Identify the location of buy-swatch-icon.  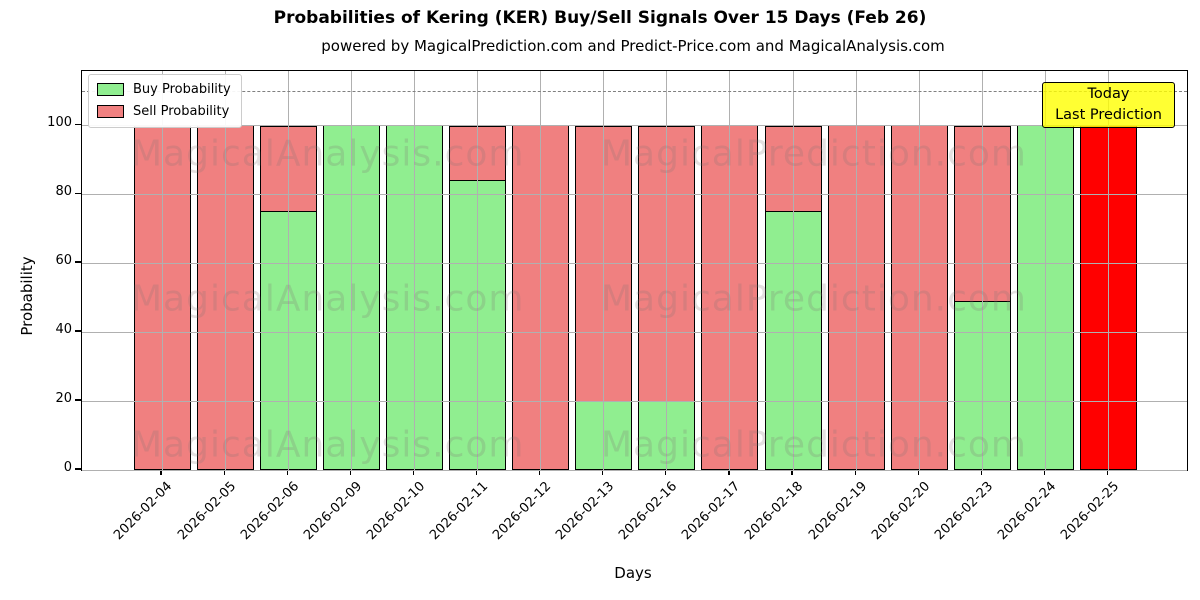
(110, 89).